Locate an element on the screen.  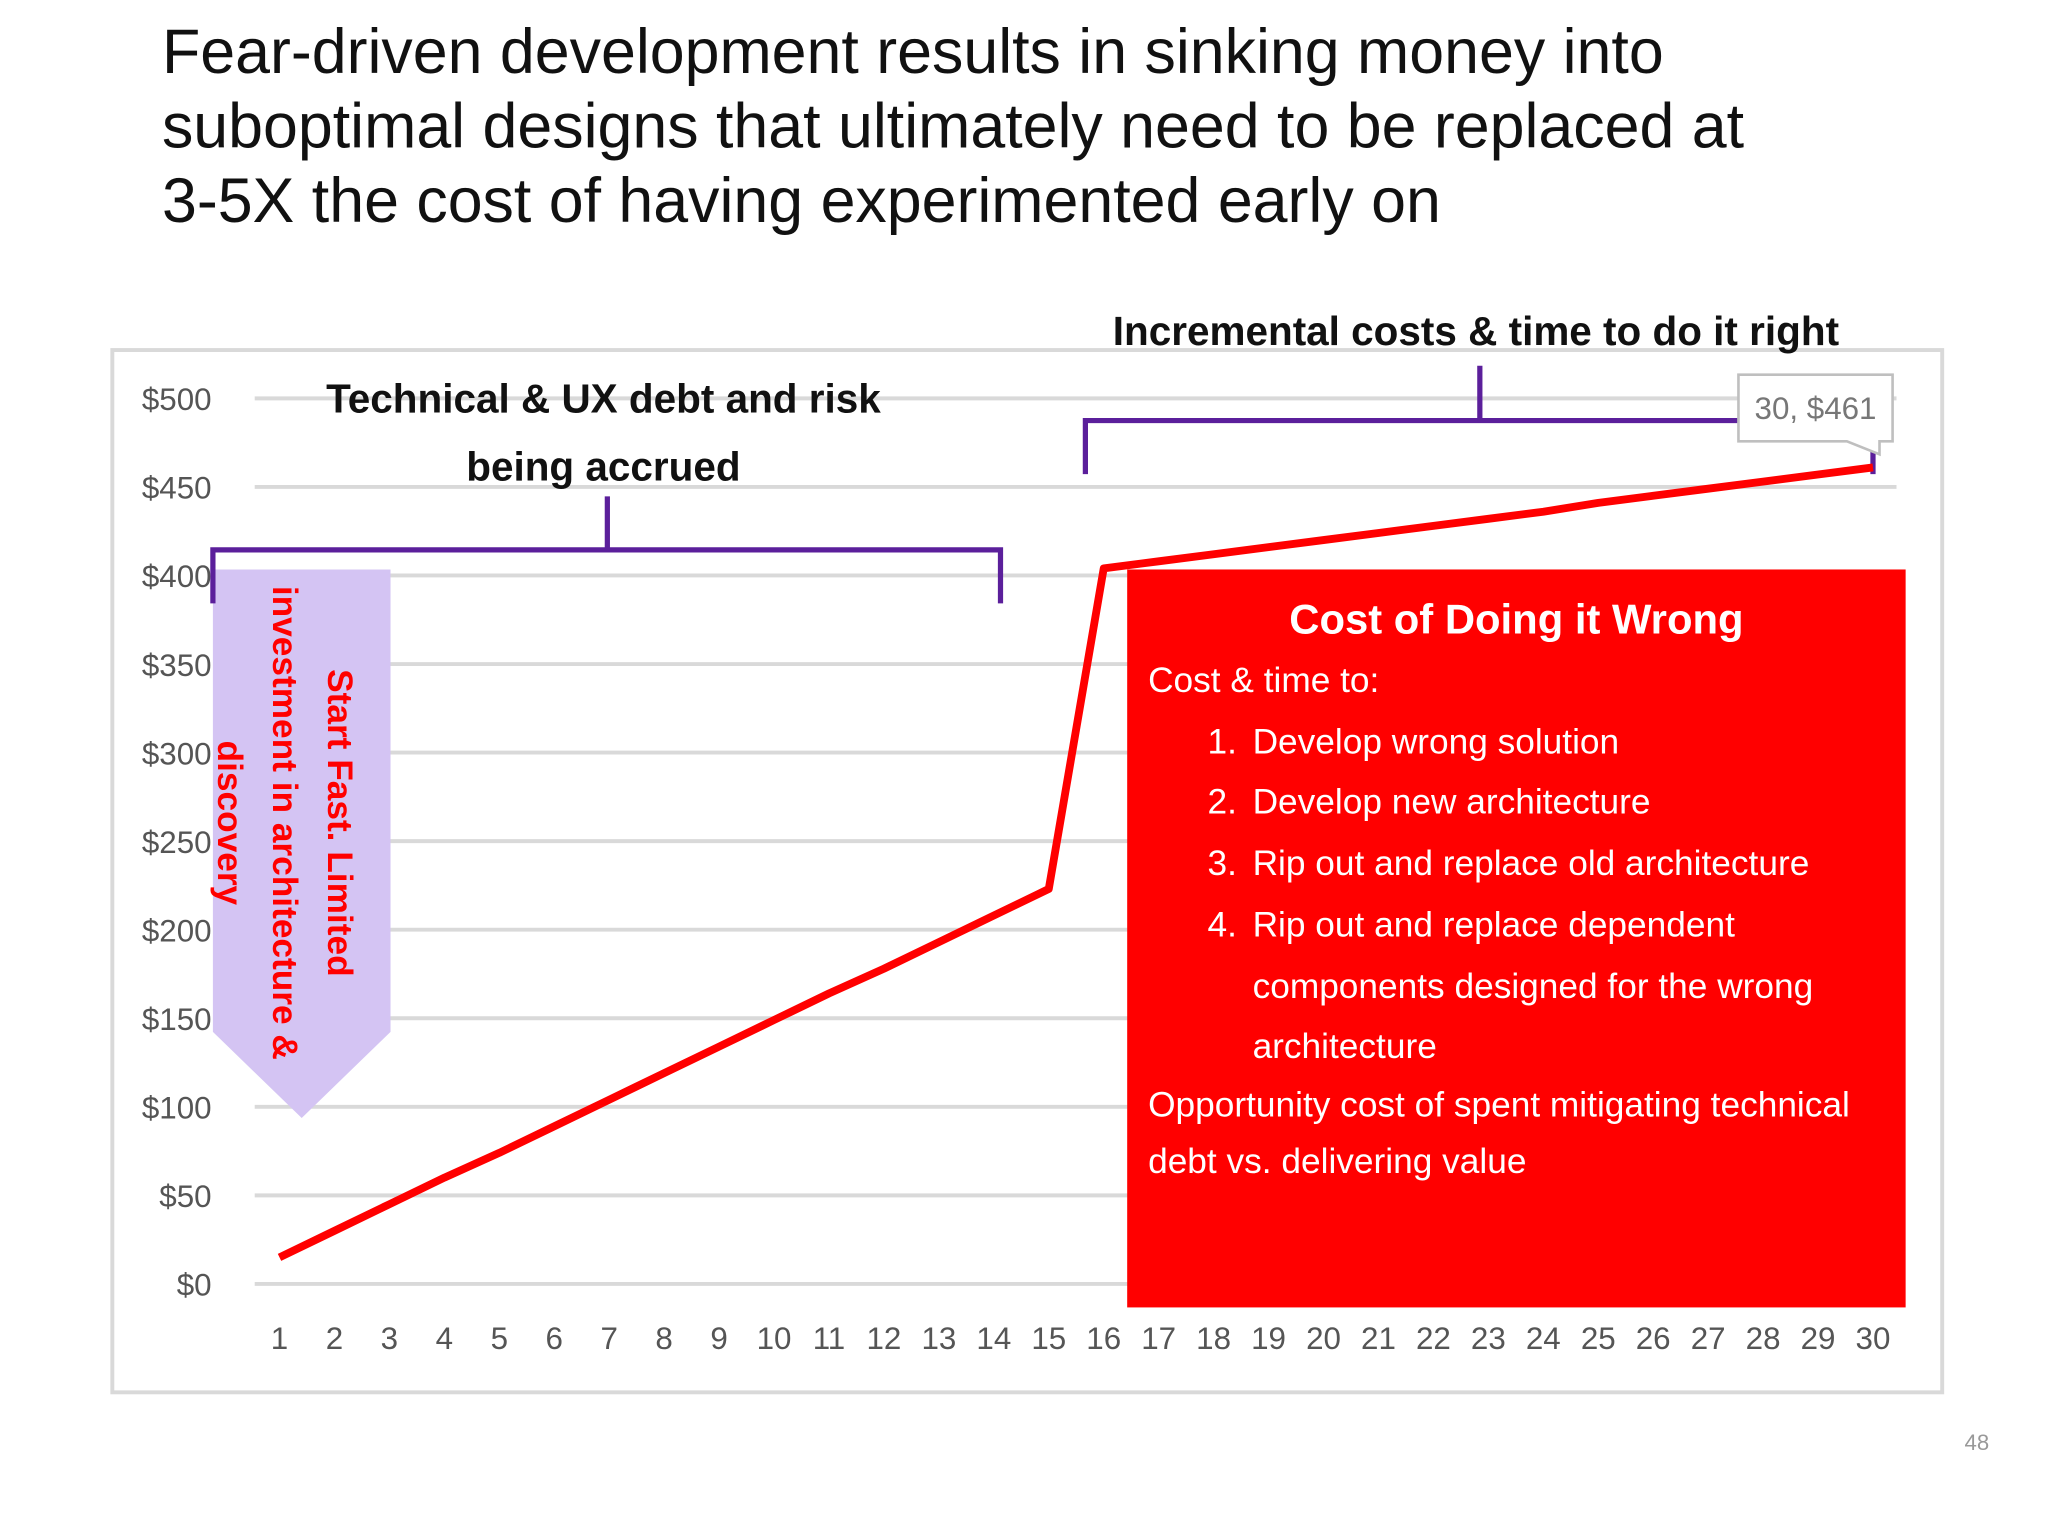
debt-label: being accrued is located at coordinates (603, 467).